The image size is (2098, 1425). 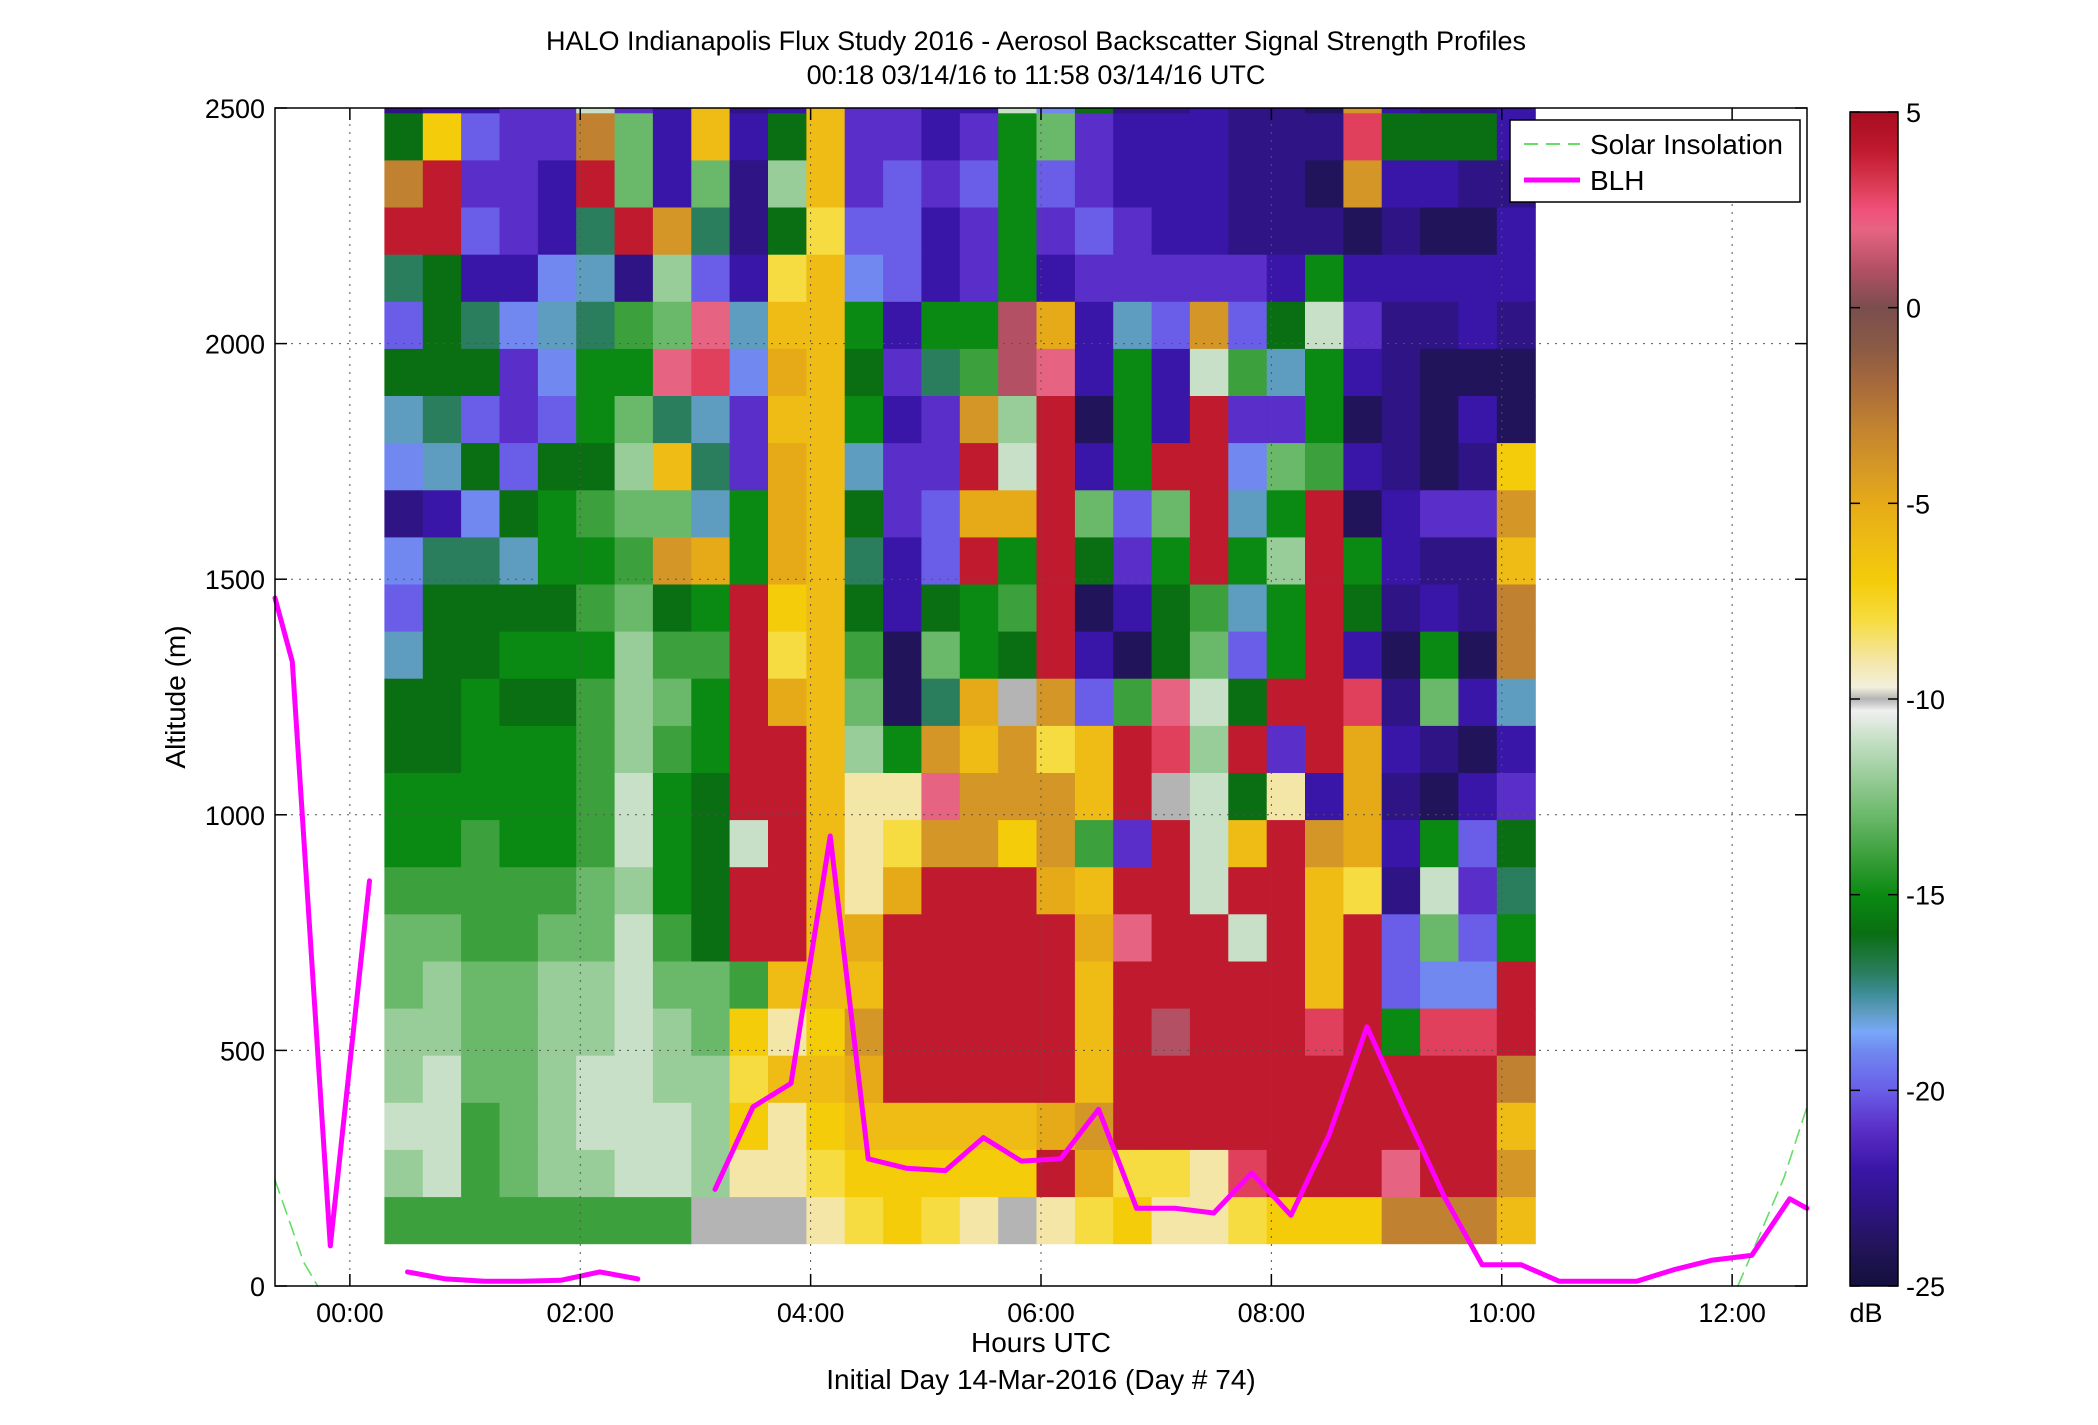 I want to click on colorbar-tick-label: -5, so click(x=1918, y=504).